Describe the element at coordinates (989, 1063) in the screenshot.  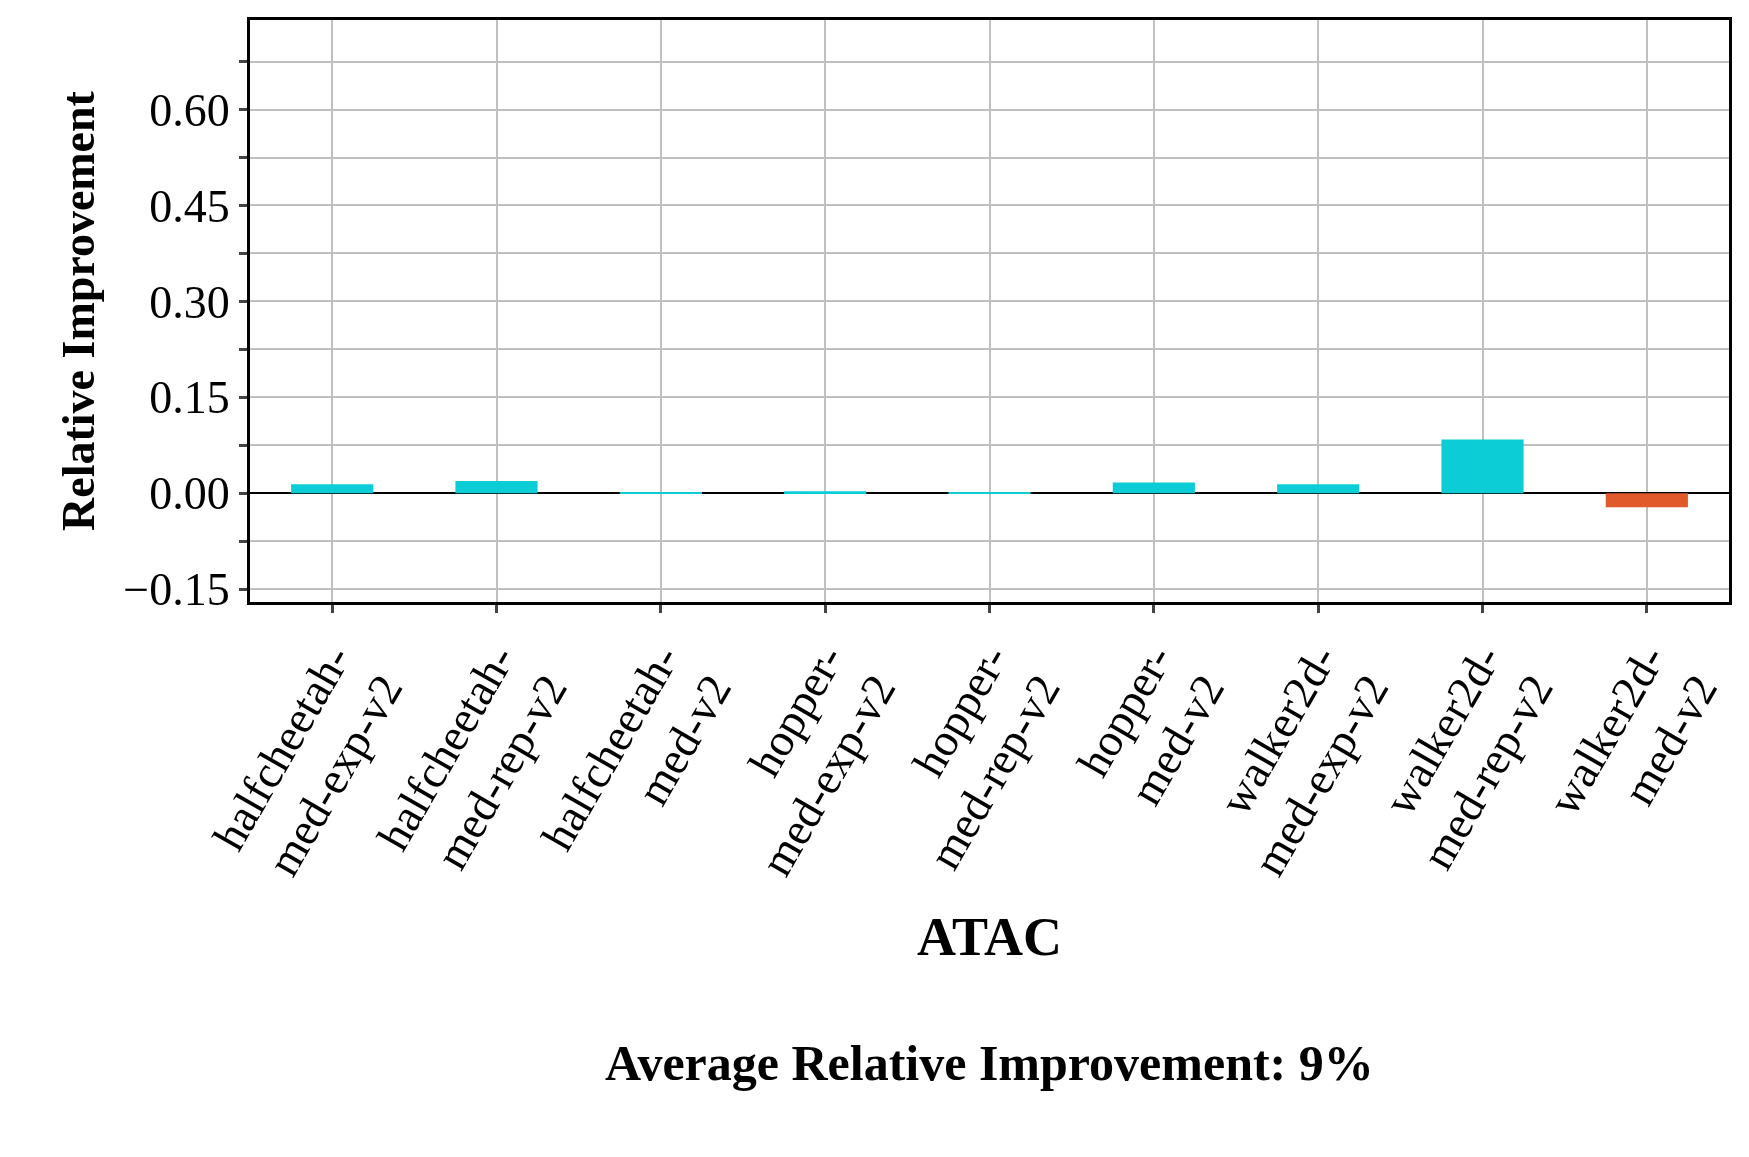
I see `text: Average Relative Improvement: 9%` at that location.